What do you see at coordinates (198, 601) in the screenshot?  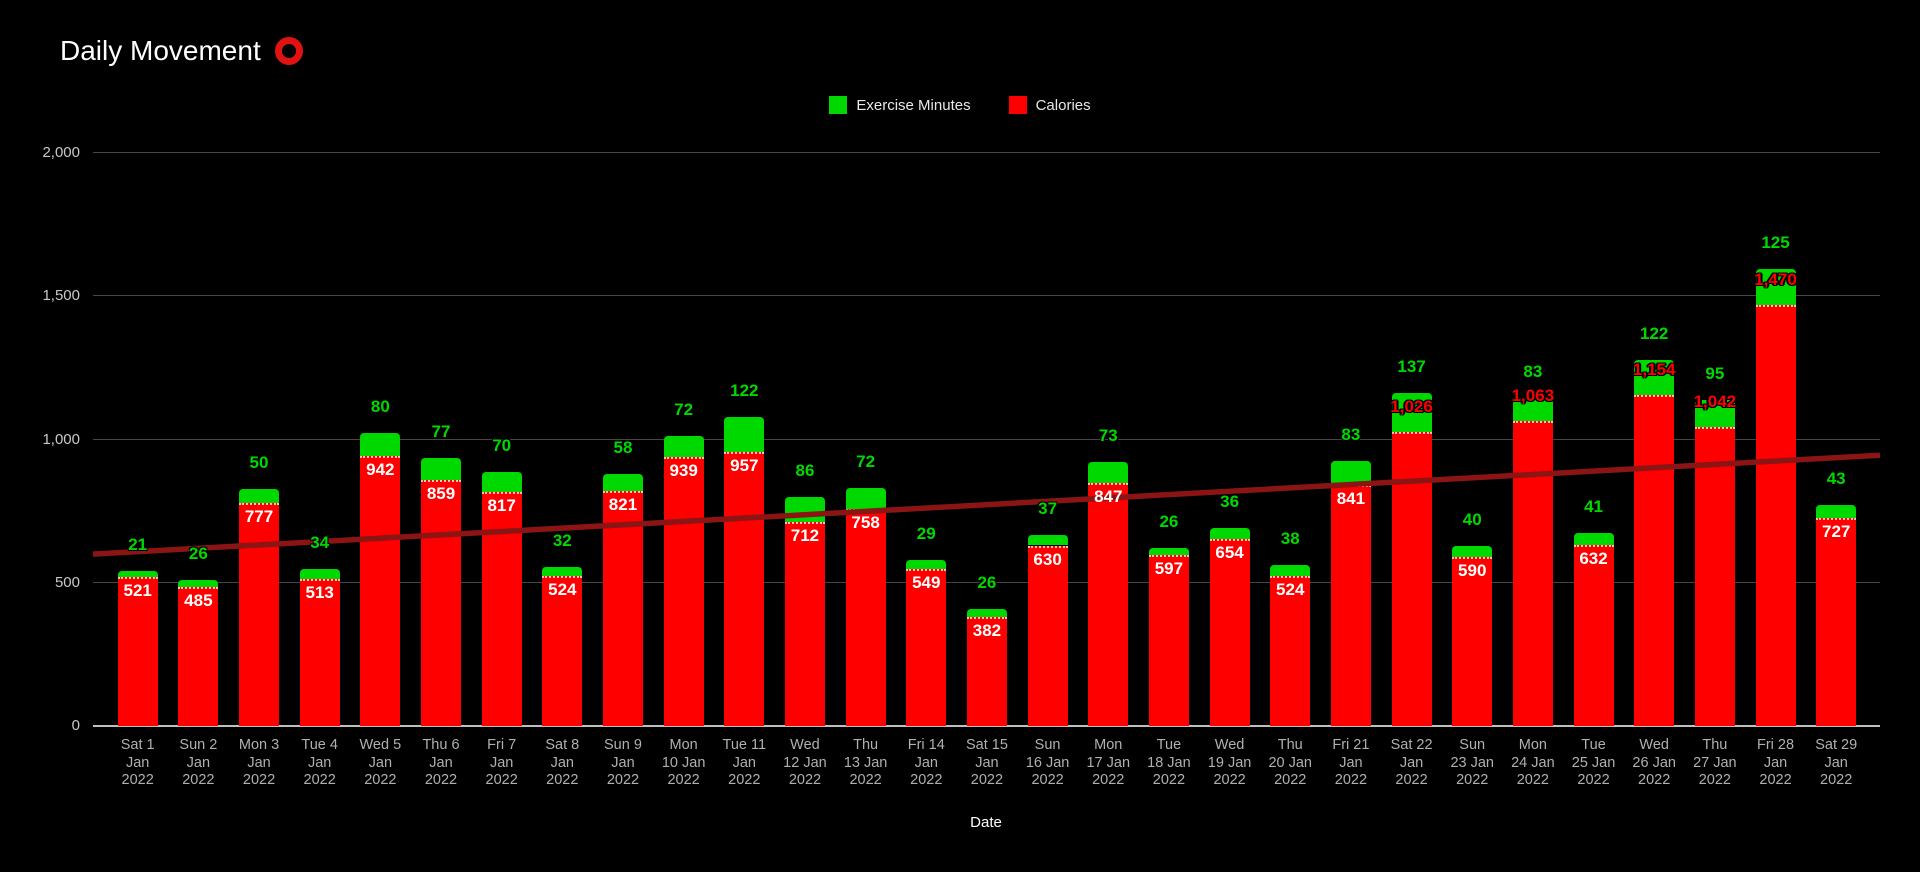 I see `annotation-calories: 485` at bounding box center [198, 601].